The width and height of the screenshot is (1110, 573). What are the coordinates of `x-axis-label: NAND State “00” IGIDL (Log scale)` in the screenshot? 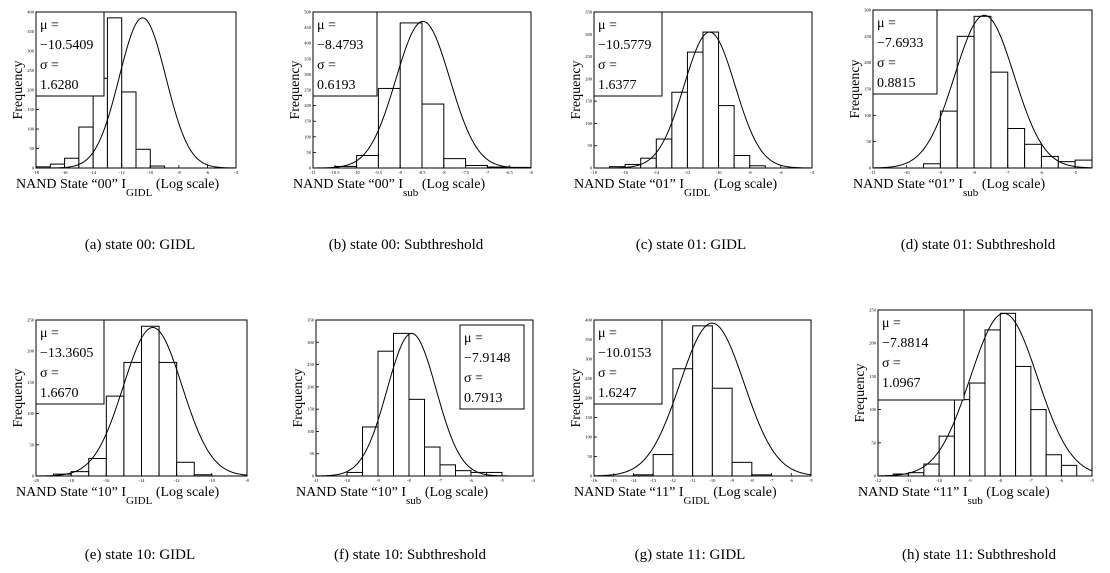 It's located at (118, 188).